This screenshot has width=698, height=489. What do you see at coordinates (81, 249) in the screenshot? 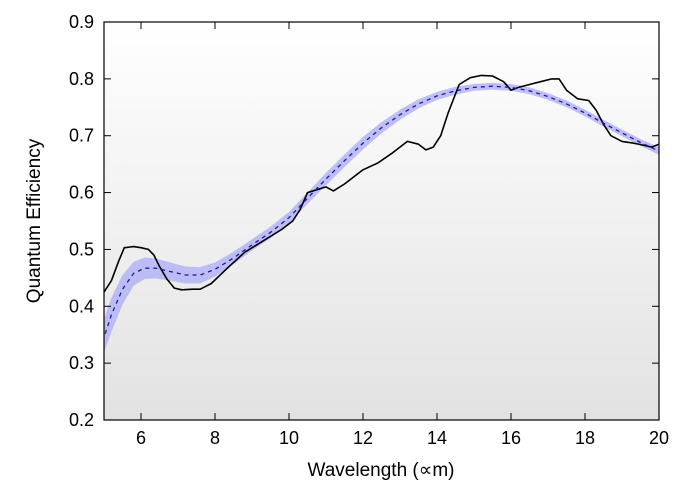
I see `y-tick-label: 0.5` at bounding box center [81, 249].